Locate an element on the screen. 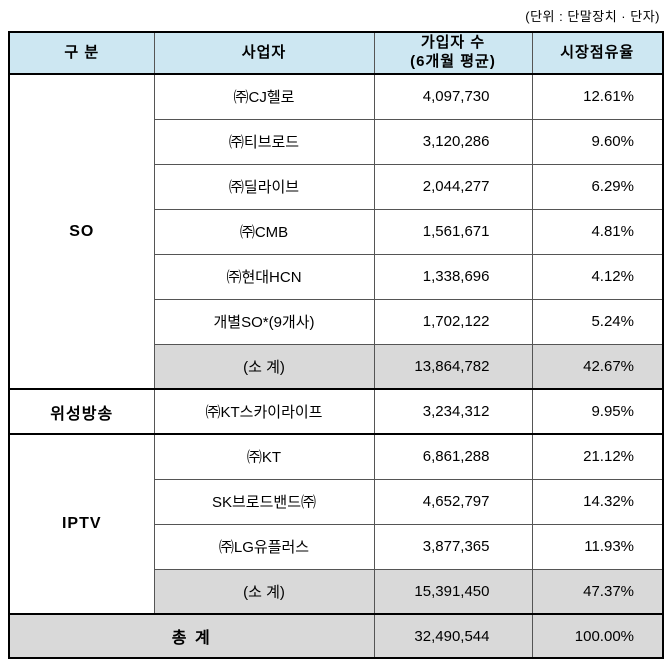 This screenshot has height=671, width=670. total-share-cell: 100.00% is located at coordinates (597, 636).